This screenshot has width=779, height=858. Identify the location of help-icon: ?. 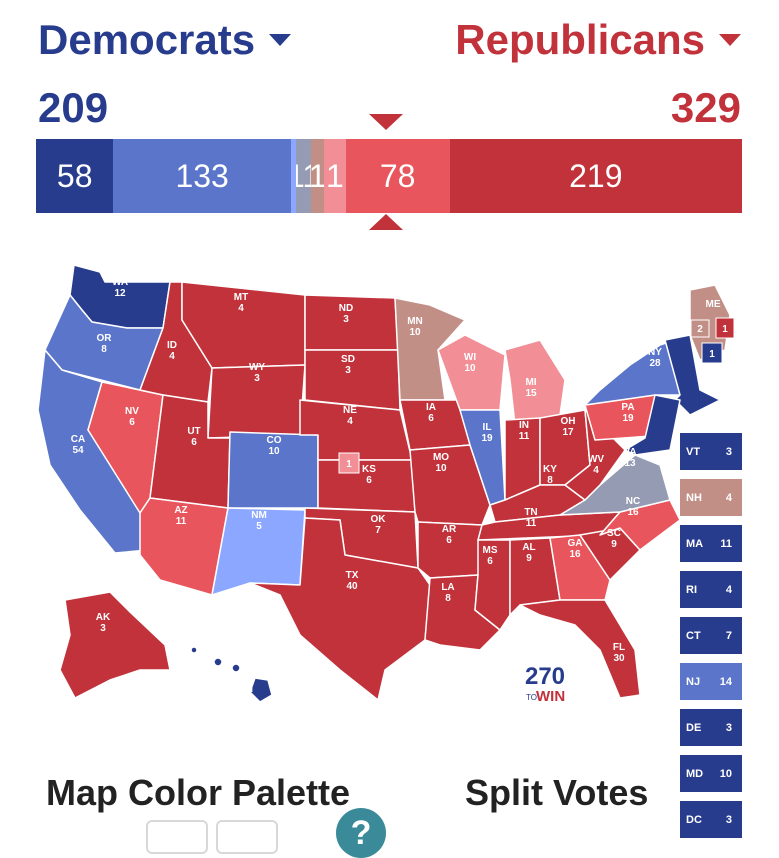
(361, 833).